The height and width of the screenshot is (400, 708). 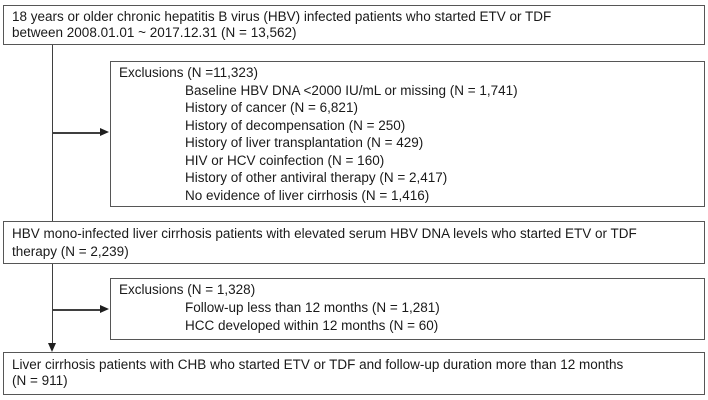 I want to click on connector-branch-exclusions1, so click(x=76, y=133).